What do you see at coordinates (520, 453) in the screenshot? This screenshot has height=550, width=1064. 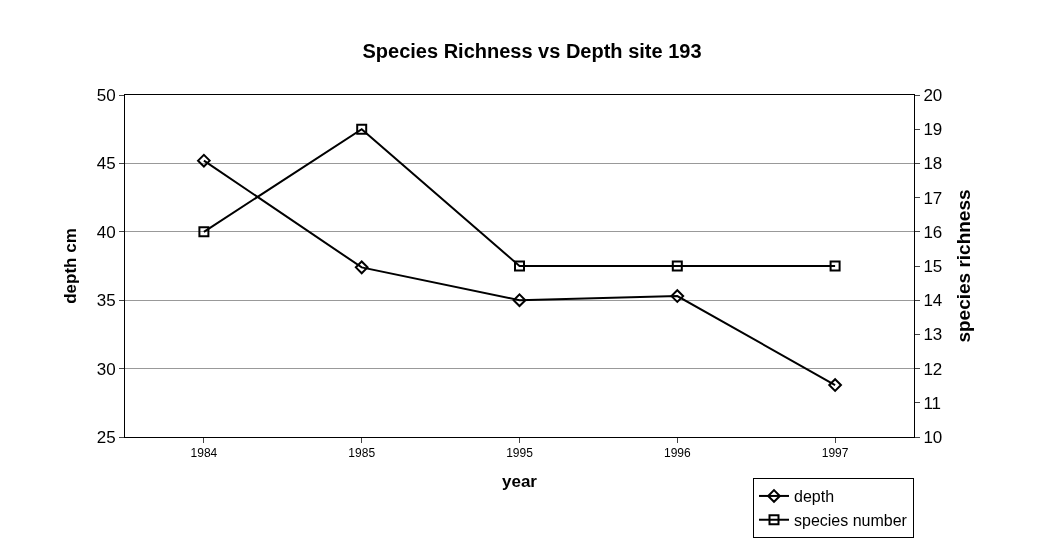 I see `x-tick-label: 1995` at bounding box center [520, 453].